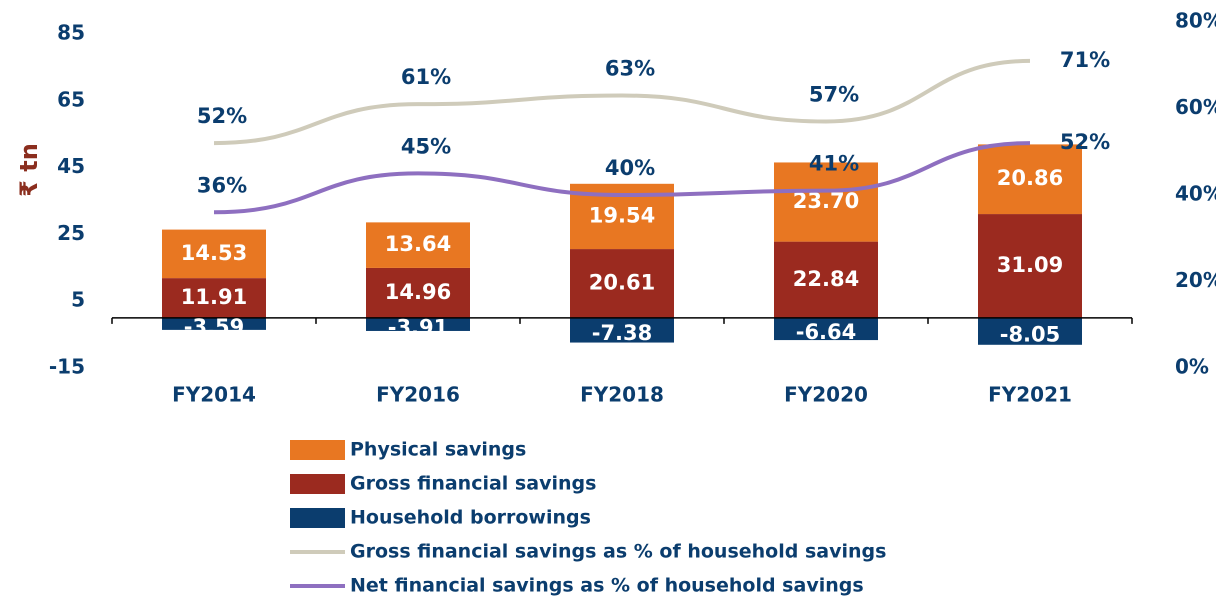 This screenshot has height=614, width=1216. I want to click on bar-value-label: -6.64, so click(826, 332).